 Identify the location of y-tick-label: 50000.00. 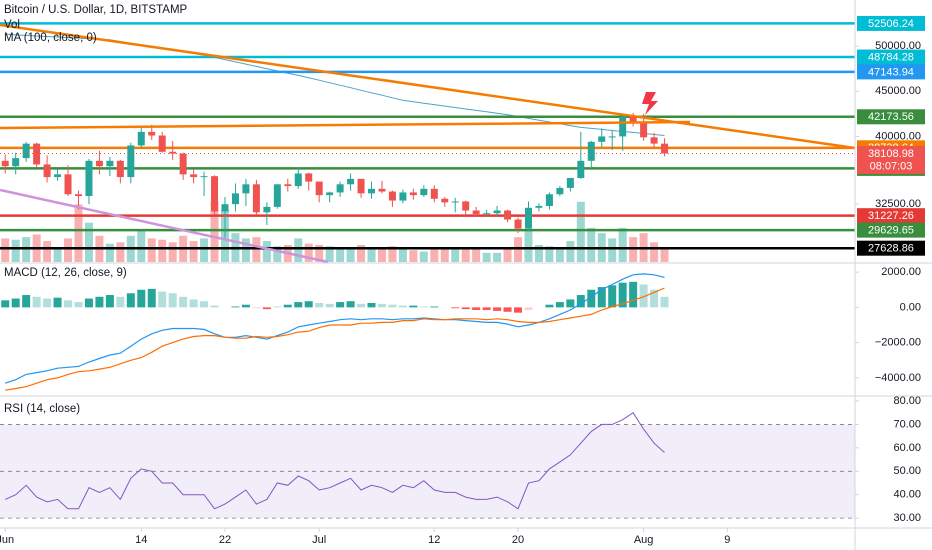
(898, 46).